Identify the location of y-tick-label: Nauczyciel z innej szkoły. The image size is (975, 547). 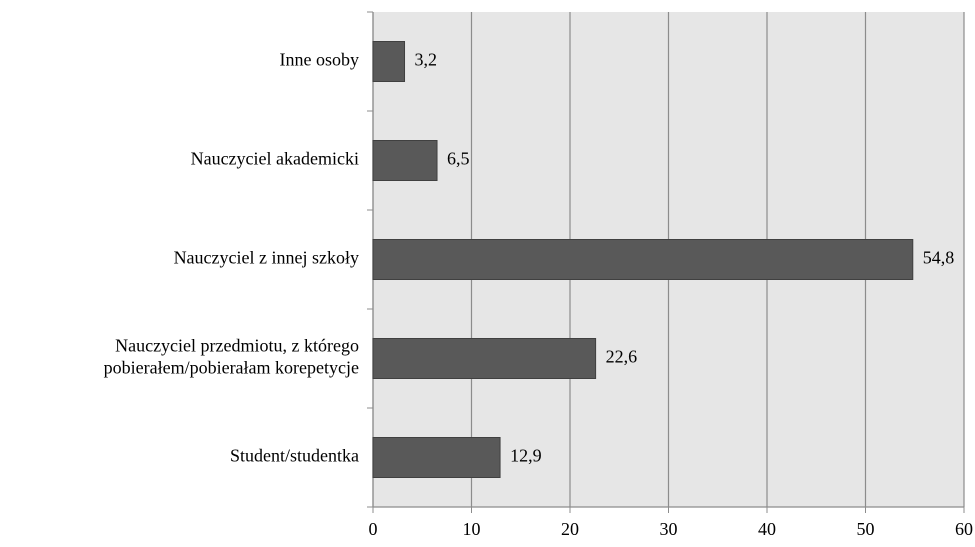
(266, 258).